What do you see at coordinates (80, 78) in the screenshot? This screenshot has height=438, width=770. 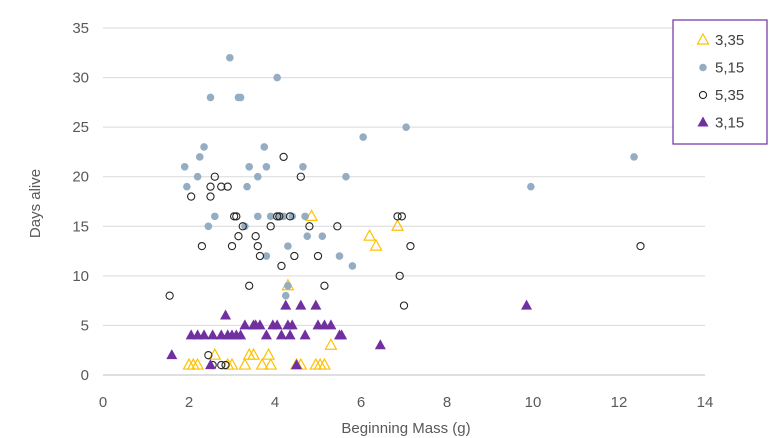 I see `y-tick-label: 30` at bounding box center [80, 78].